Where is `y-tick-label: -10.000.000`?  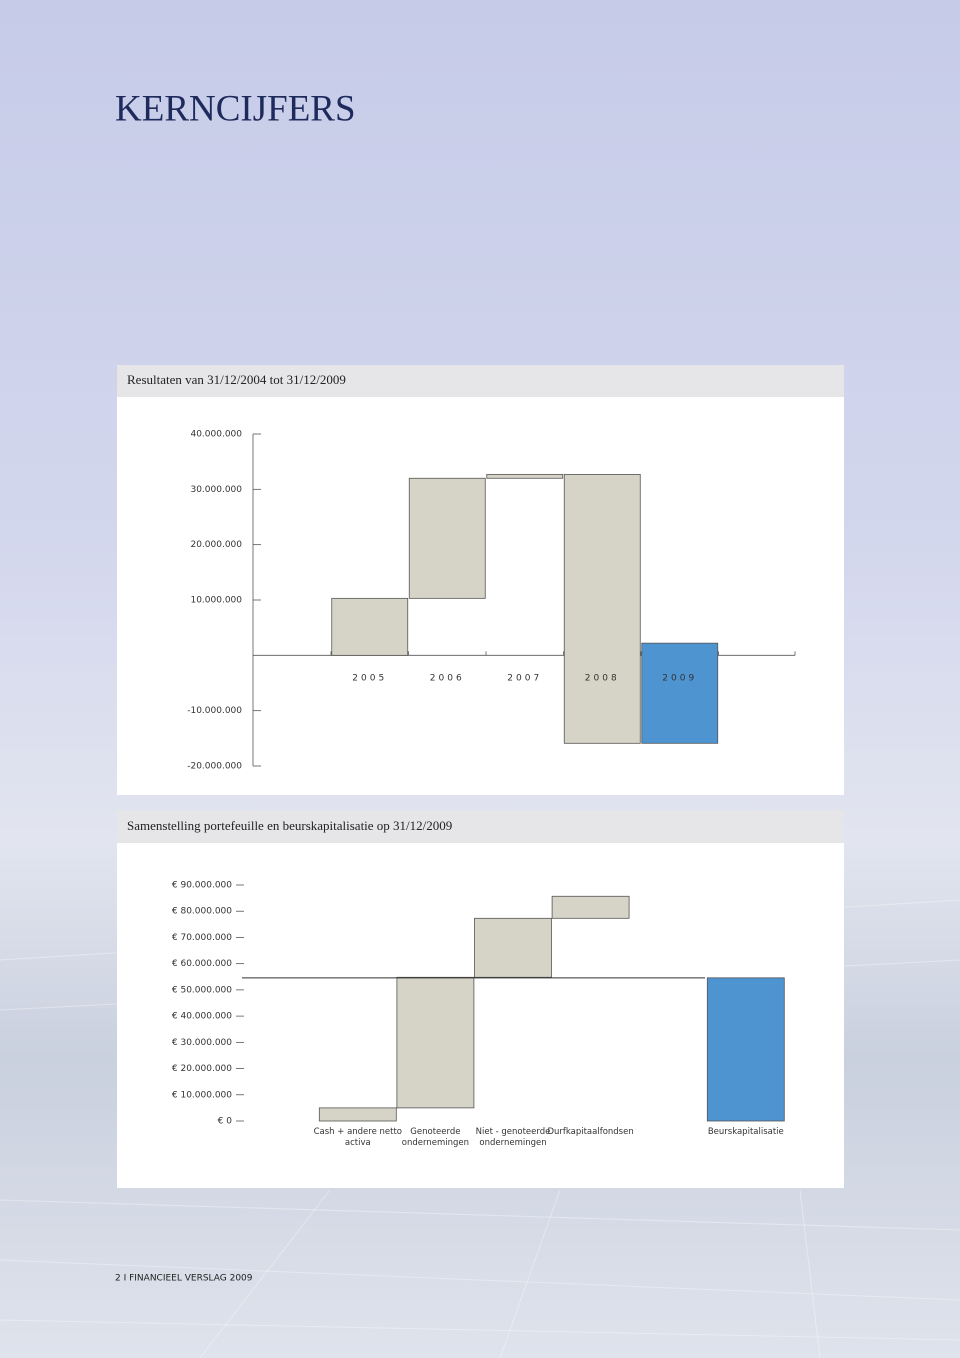
y-tick-label: -10.000.000 is located at coordinates (214, 711).